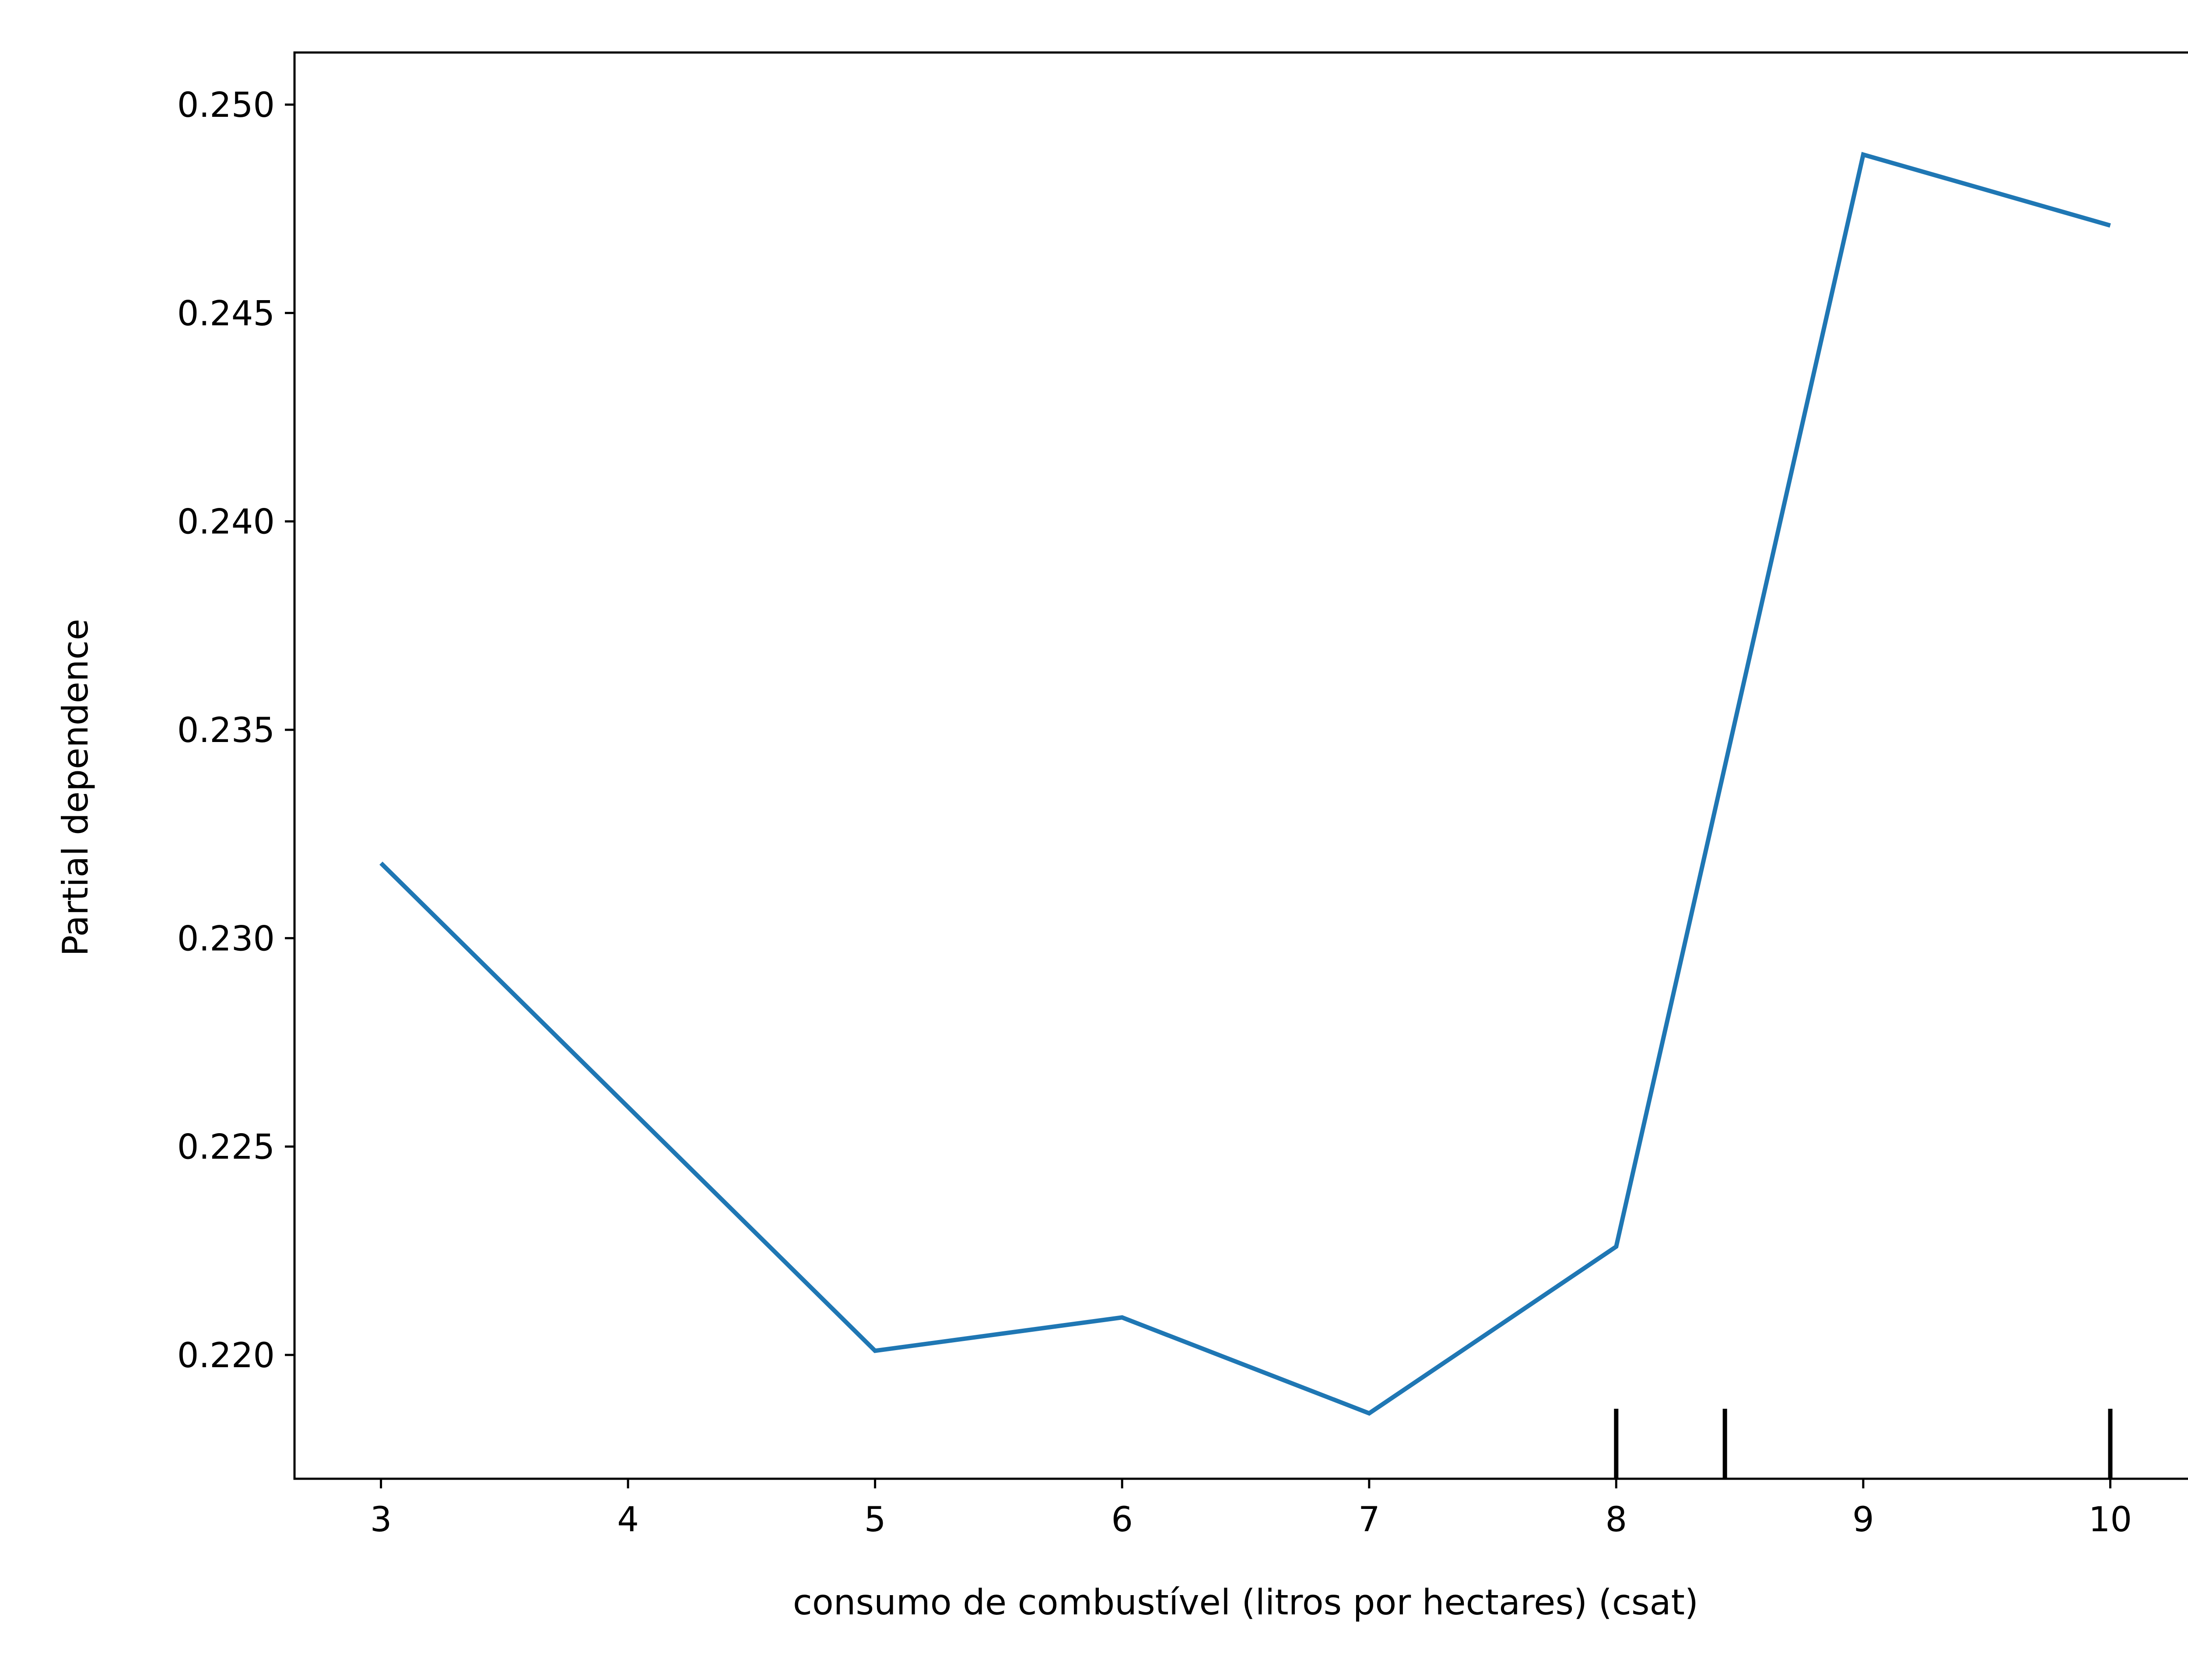 The image size is (2188, 1680). What do you see at coordinates (1122, 1520) in the screenshot?
I see `x-tick-label: 6` at bounding box center [1122, 1520].